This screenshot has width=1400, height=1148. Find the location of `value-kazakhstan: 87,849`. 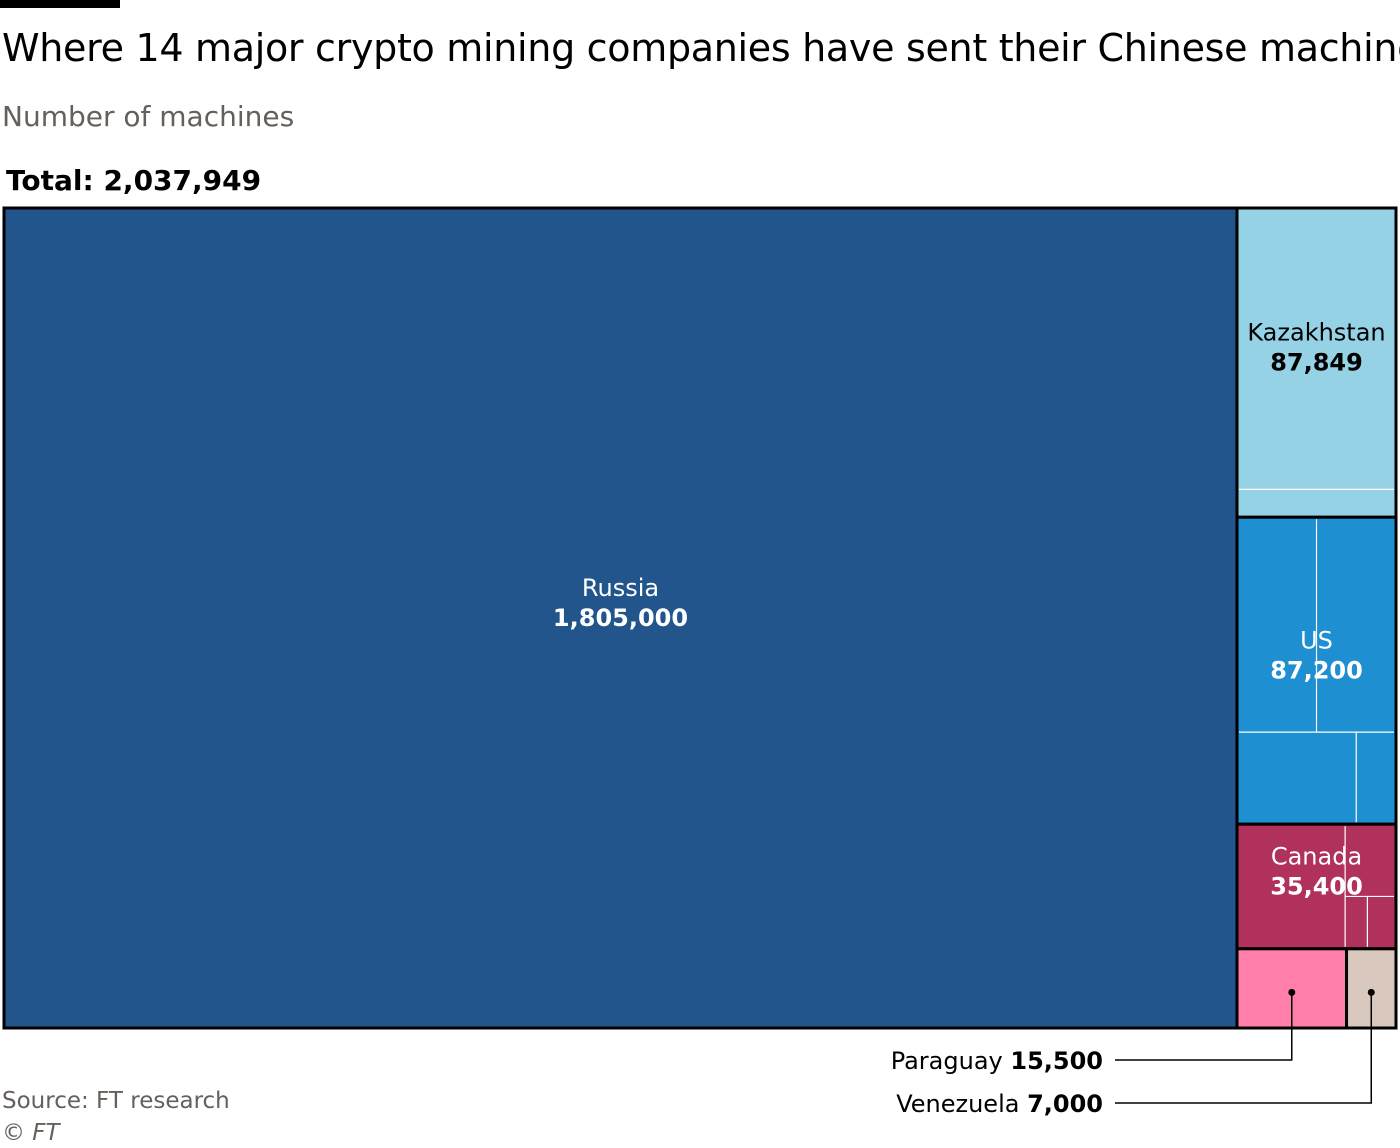

value-kazakhstan: 87,849 is located at coordinates (1316, 363).